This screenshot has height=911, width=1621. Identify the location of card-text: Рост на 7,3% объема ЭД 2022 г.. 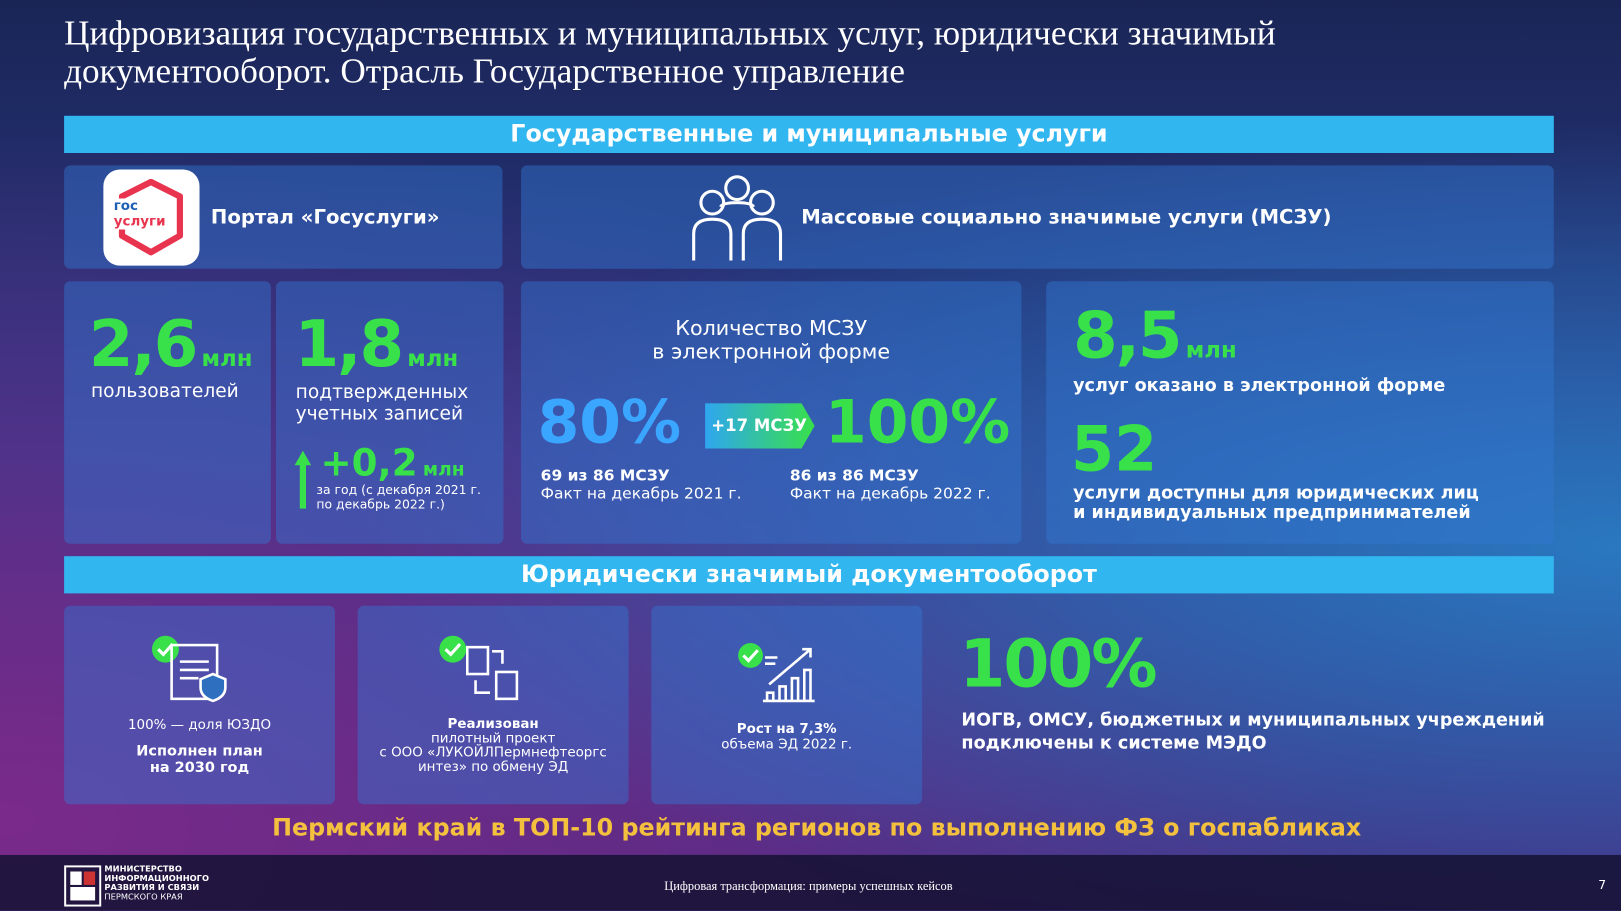
(786, 737).